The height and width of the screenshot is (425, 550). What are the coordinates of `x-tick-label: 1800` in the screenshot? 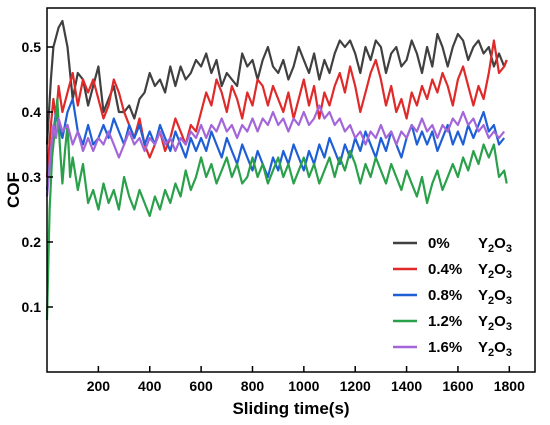 It's located at (509, 386).